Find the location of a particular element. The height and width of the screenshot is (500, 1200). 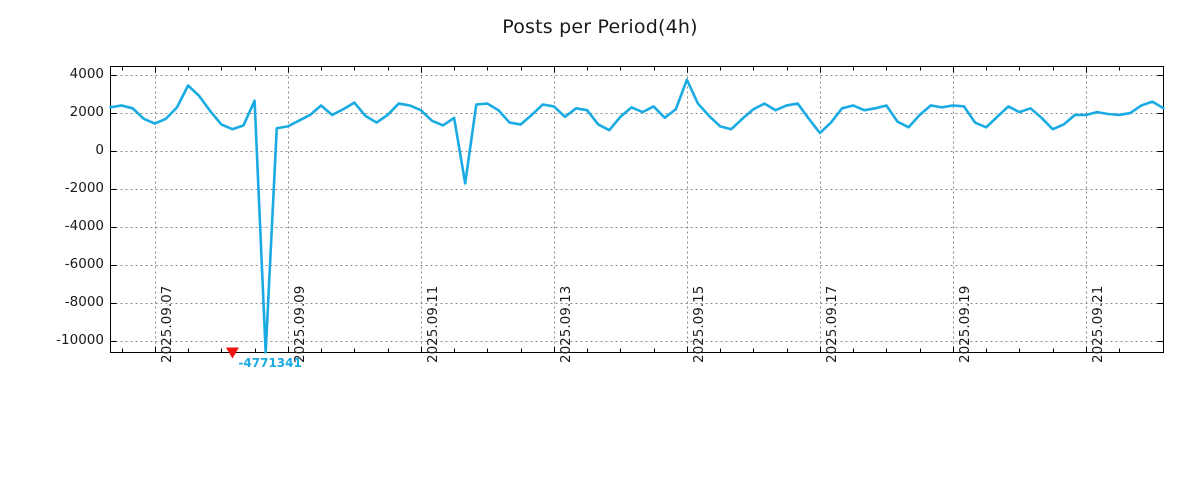

chart-title: Posts per Period(4h) is located at coordinates (600, 27).